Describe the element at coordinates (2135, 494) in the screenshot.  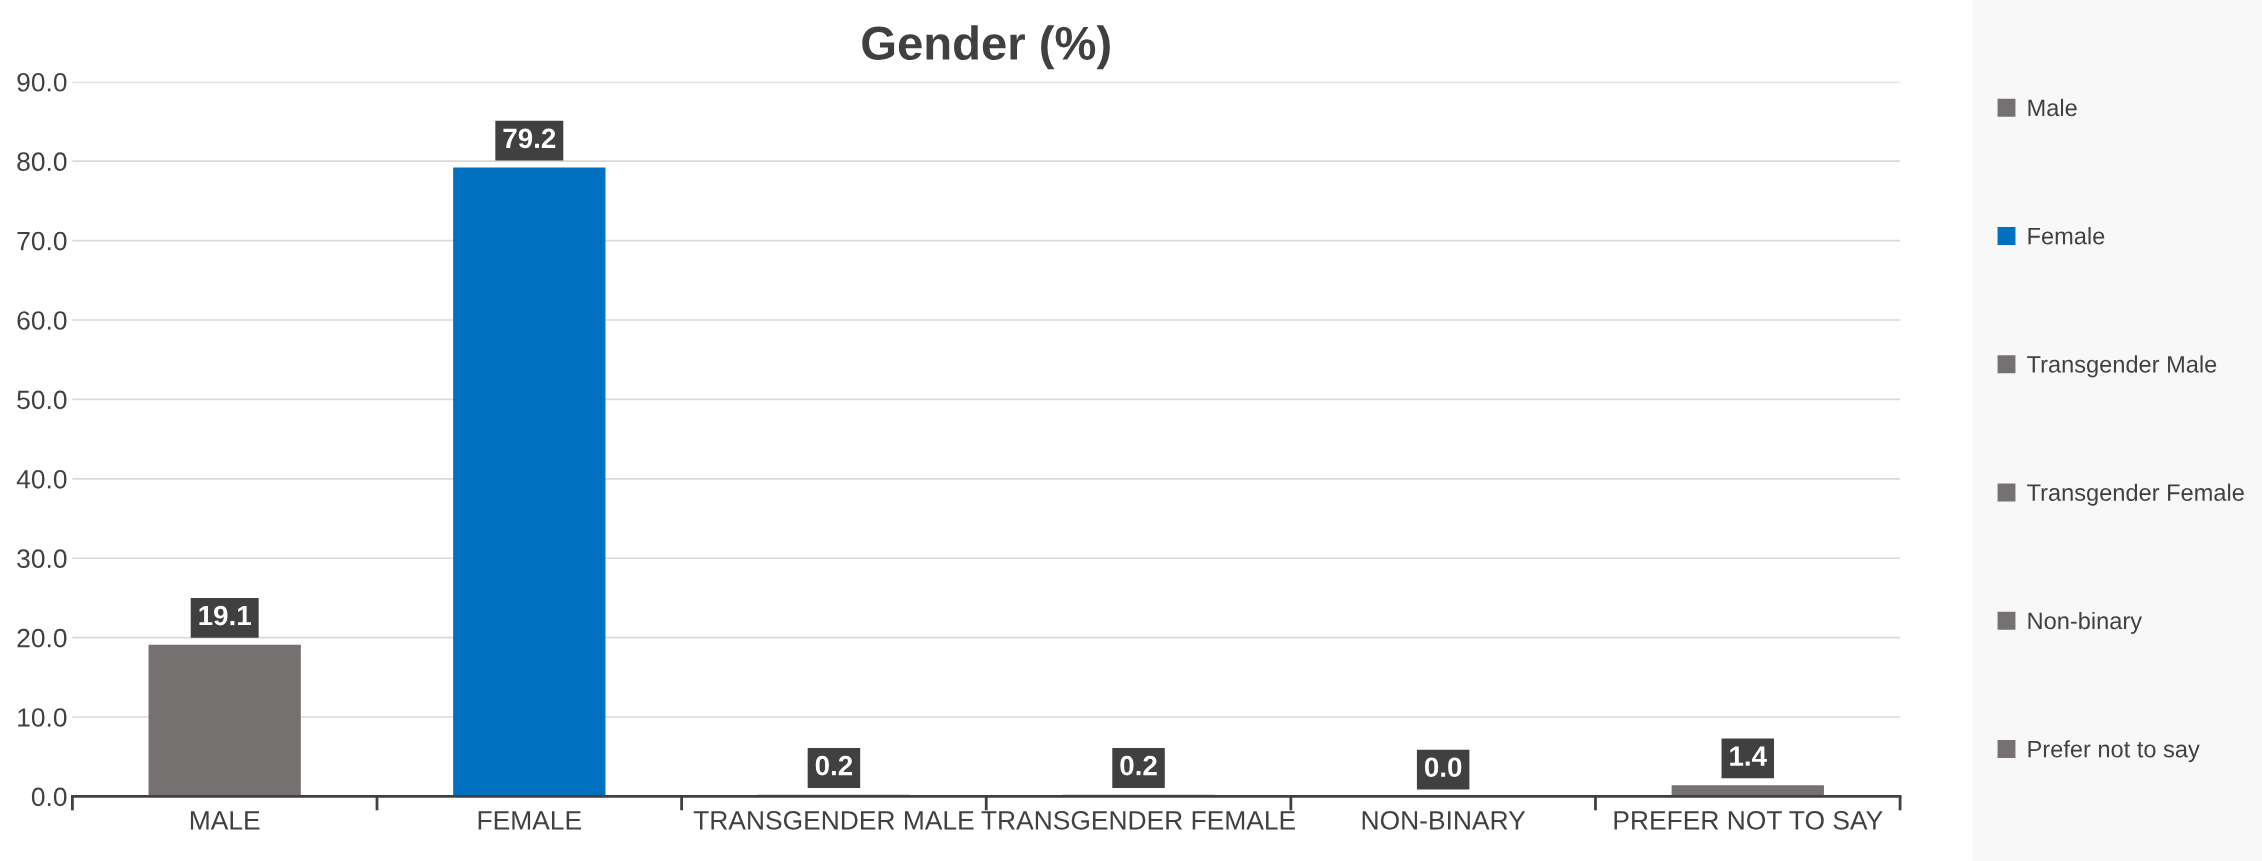
I see `legend-label: Transgender Female` at that location.